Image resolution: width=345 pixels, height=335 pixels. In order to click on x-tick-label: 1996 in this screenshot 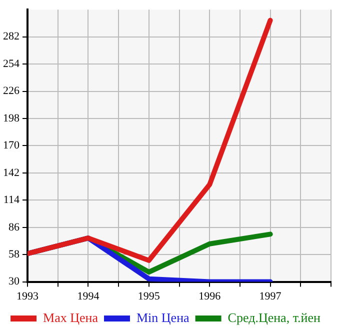, I will do `click(210, 296)`.